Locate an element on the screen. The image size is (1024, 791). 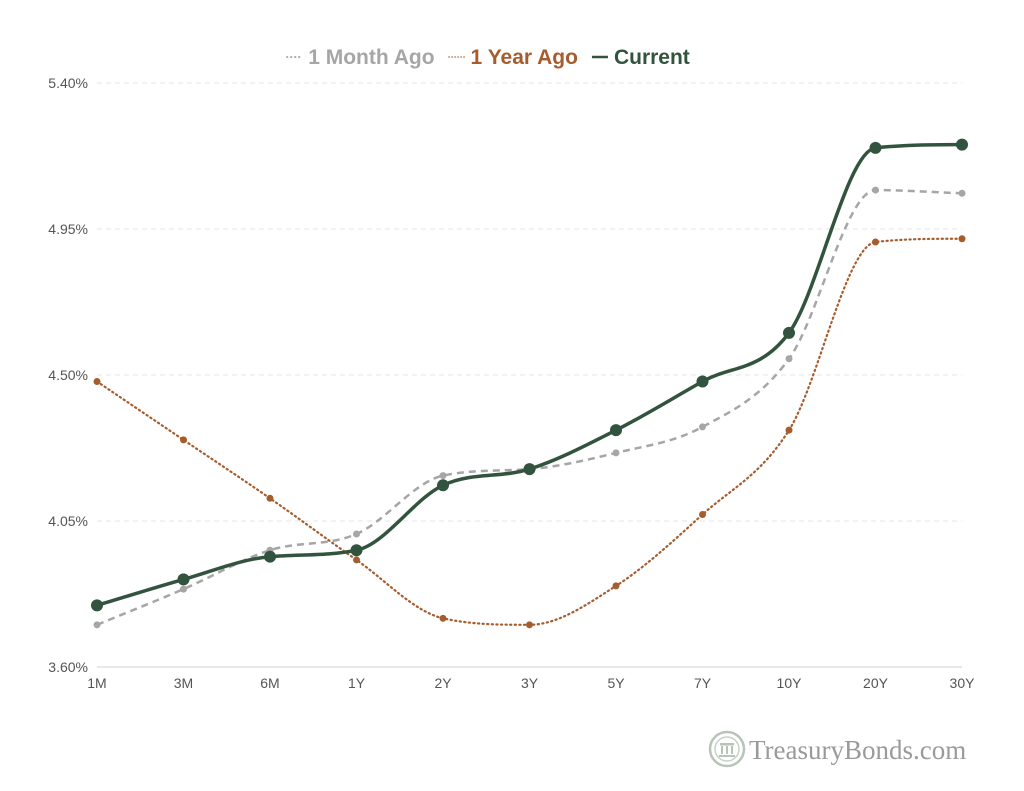
x-tick-label: 30Y is located at coordinates (963, 683).